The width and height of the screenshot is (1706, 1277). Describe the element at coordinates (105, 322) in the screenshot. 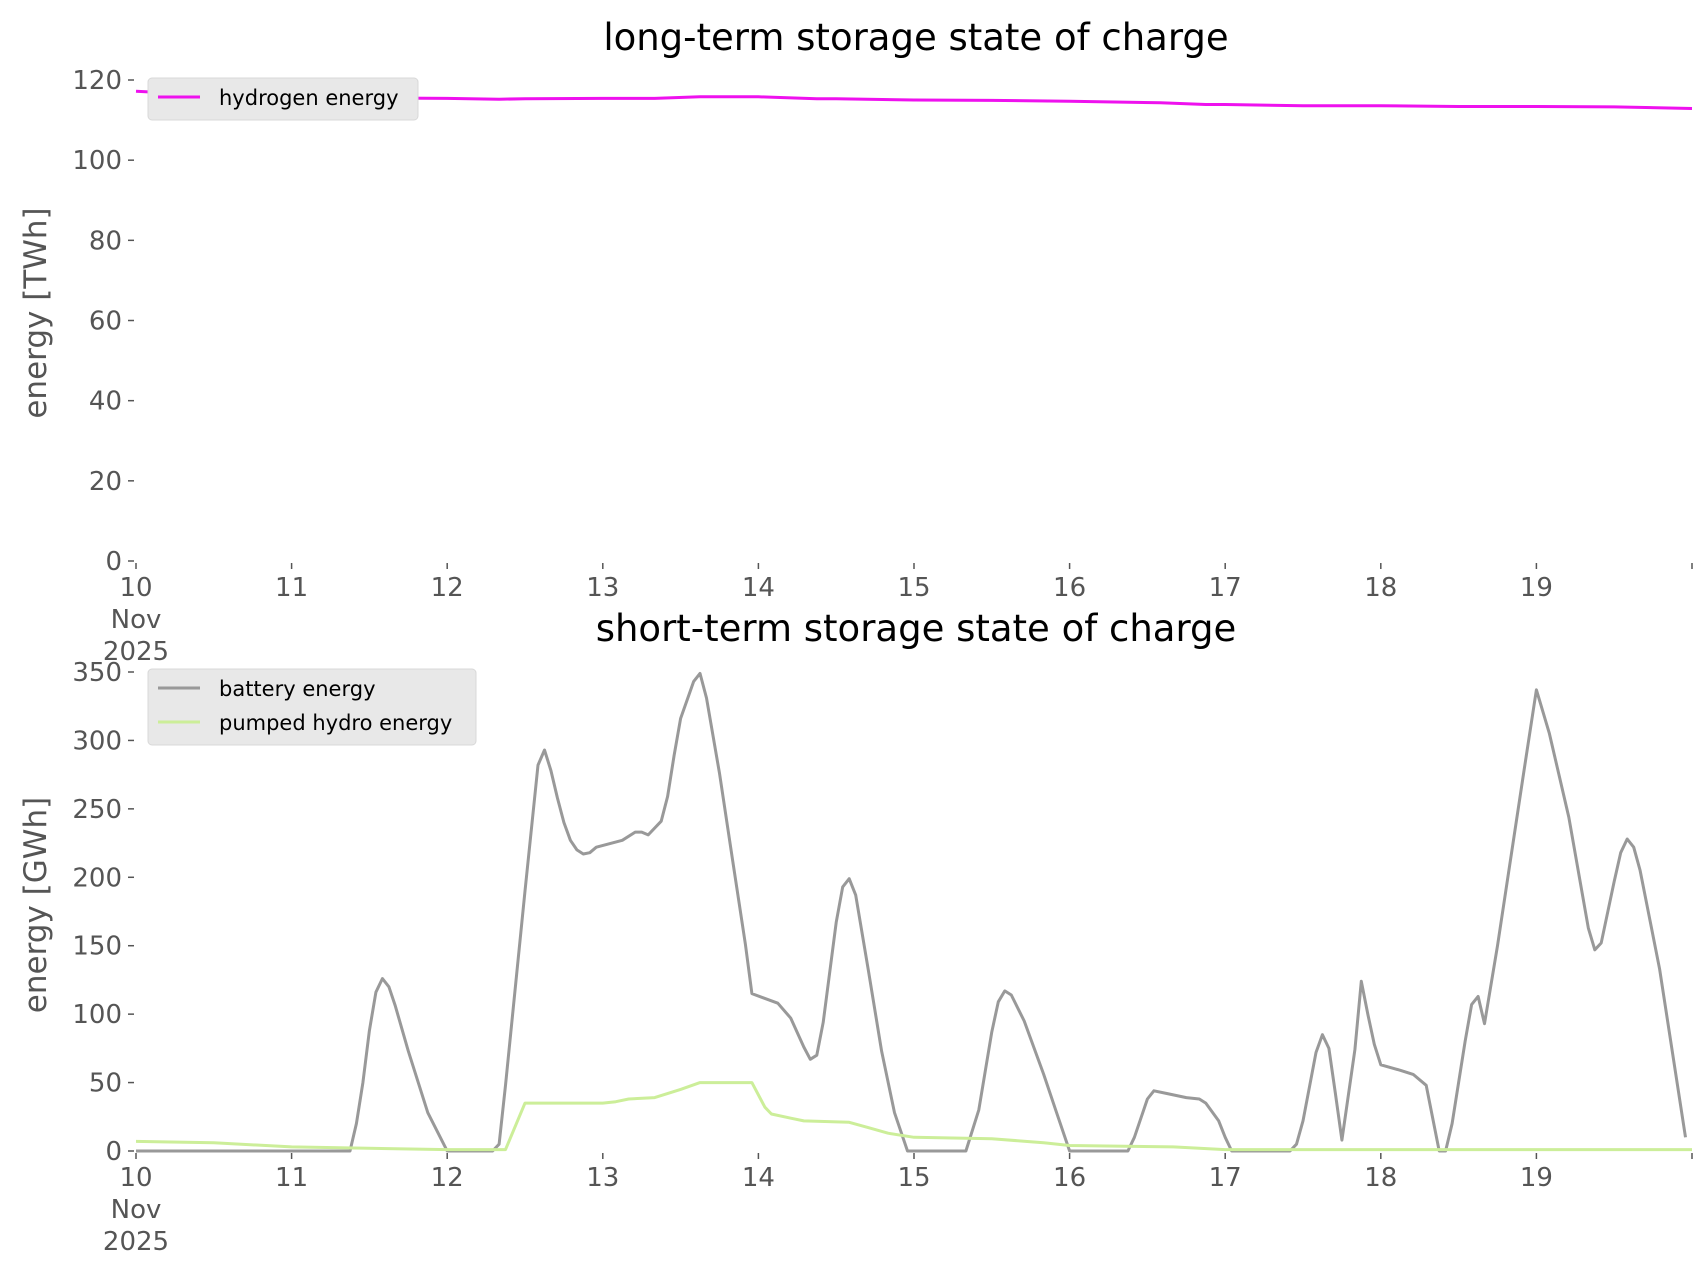

I see `y-tick-label: 60` at that location.